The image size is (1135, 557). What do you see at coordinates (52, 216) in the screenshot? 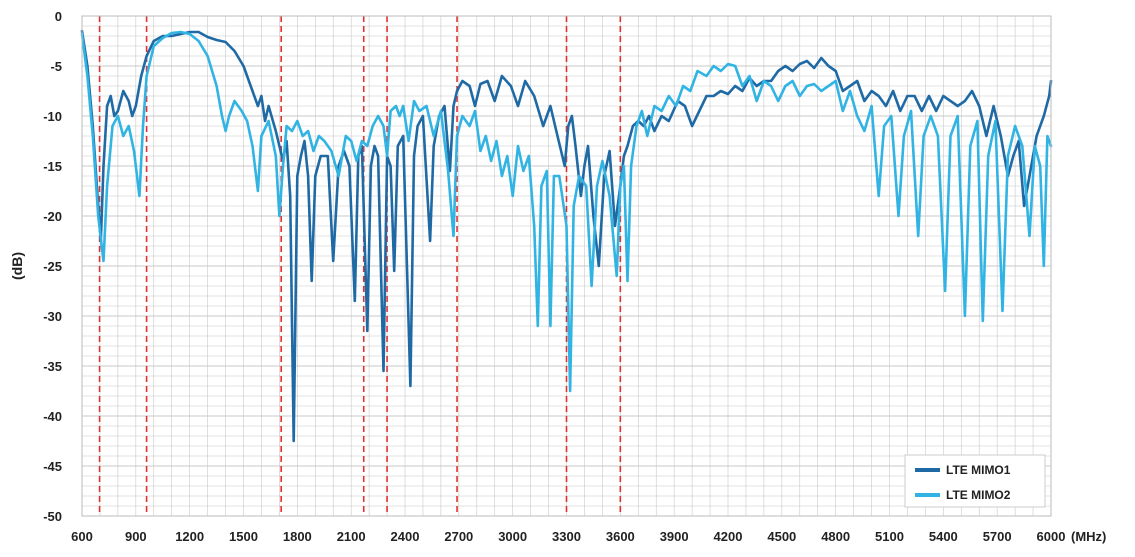
I see `y-tick-label: -20` at bounding box center [52, 216].